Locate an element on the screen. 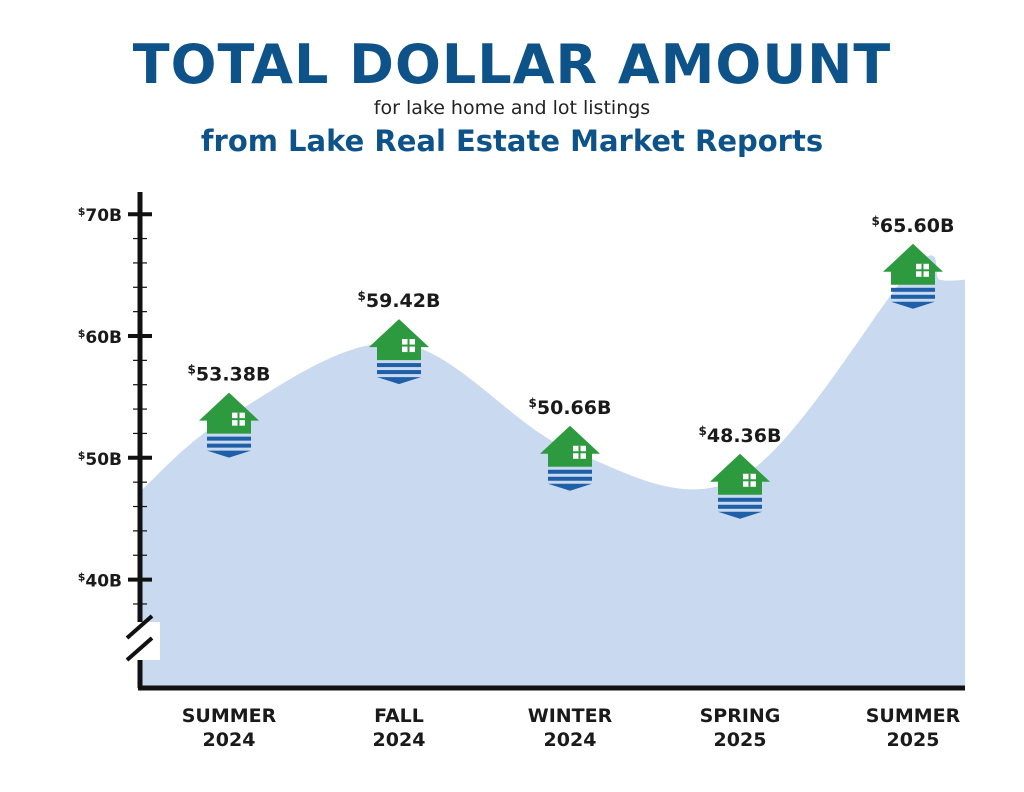  data-label: $53.38B is located at coordinates (229, 374).